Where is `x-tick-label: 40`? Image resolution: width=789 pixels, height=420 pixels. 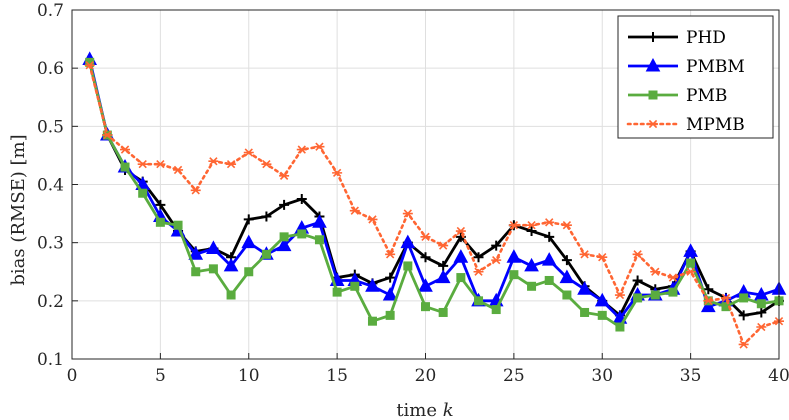
x-tick-label: 40 is located at coordinates (778, 376).